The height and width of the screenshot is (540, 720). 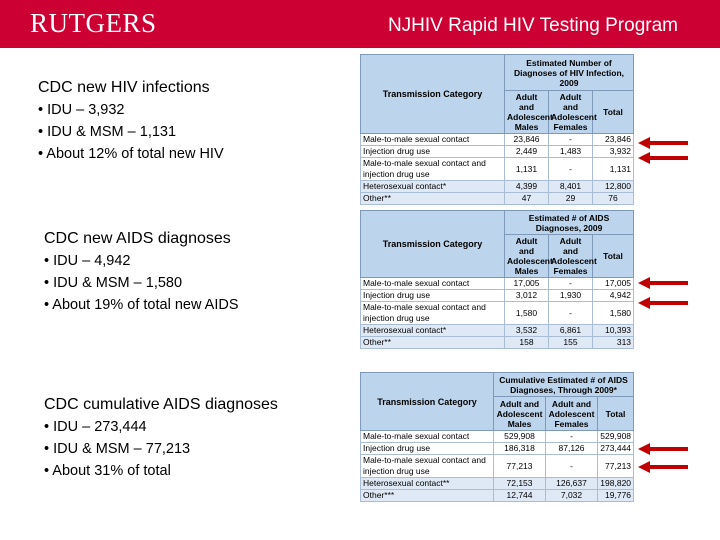 I want to click on table-row: Other*** 12,744 7,032 19,776, so click(x=497, y=495).